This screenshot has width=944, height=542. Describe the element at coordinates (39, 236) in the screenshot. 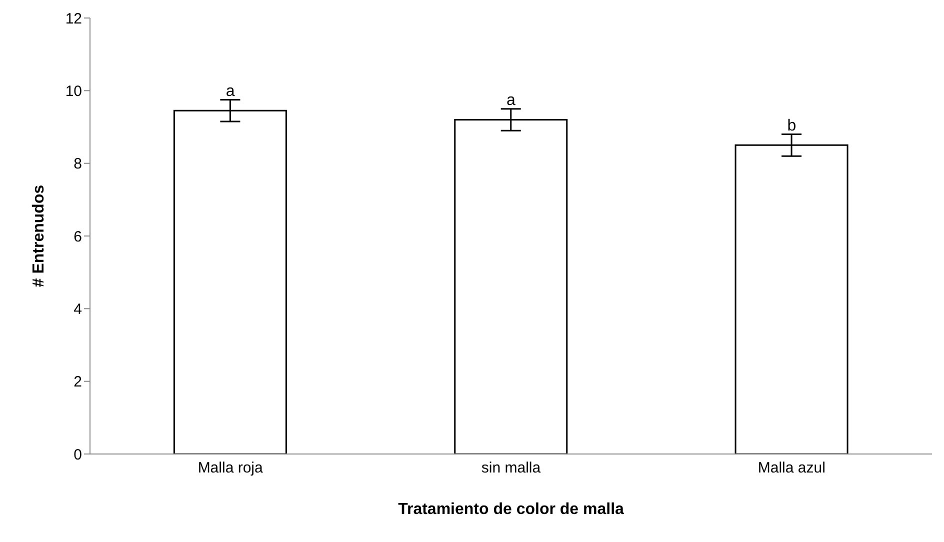

I see `y-axis-title: # Entrenudos` at that location.